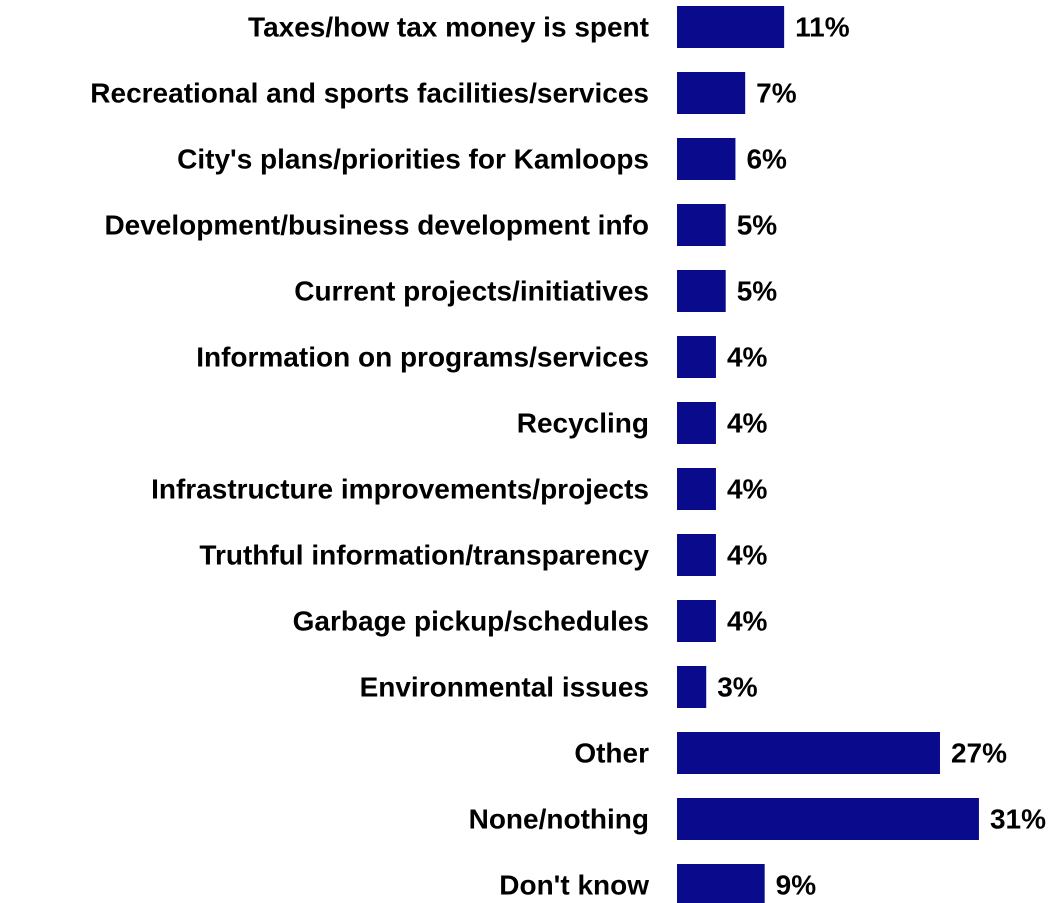 This screenshot has height=903, width=1057. Describe the element at coordinates (611, 753) in the screenshot. I see `category-label: Other` at that location.